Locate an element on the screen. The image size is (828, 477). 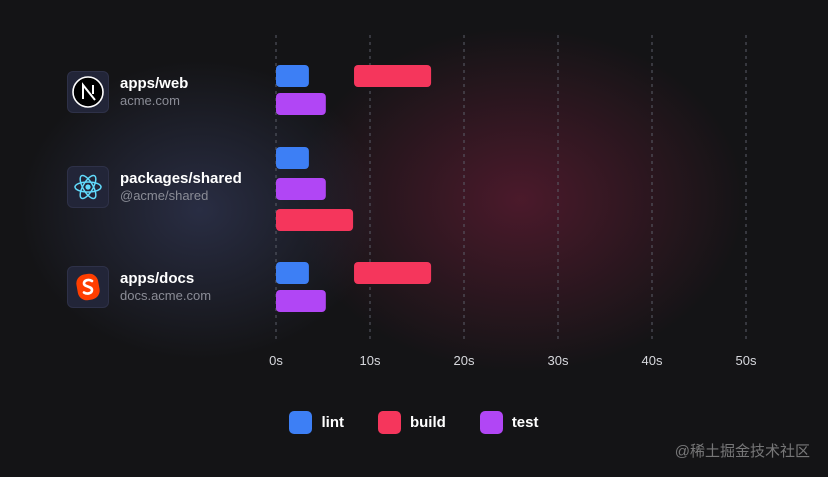
package-apps-docs: apps/docs docs.acme.com is located at coordinates (139, 287).